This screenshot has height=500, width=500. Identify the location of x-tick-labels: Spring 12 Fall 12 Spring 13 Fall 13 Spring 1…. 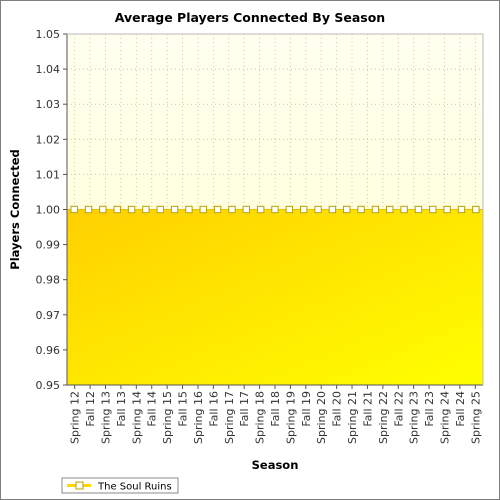
(276, 417).